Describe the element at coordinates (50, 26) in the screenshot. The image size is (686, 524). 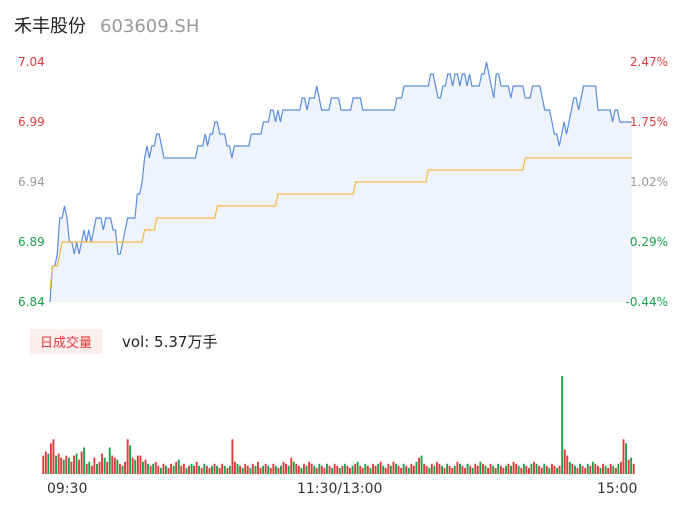
I see `stock-name: 禾丰股份` at that location.